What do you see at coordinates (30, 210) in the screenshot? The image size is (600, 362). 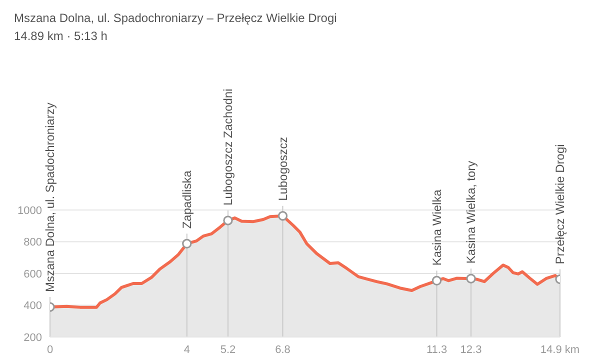 I see `y-tick-label: 1000` at bounding box center [30, 210].